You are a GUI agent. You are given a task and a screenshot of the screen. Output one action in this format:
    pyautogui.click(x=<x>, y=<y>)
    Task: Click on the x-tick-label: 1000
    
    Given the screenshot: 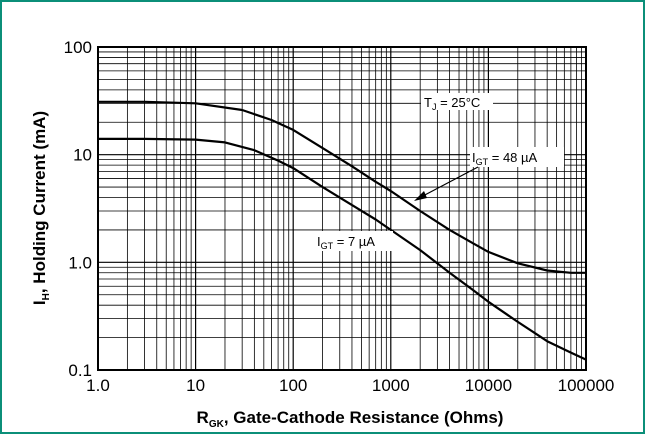 What is the action you would take?
    pyautogui.click(x=391, y=385)
    